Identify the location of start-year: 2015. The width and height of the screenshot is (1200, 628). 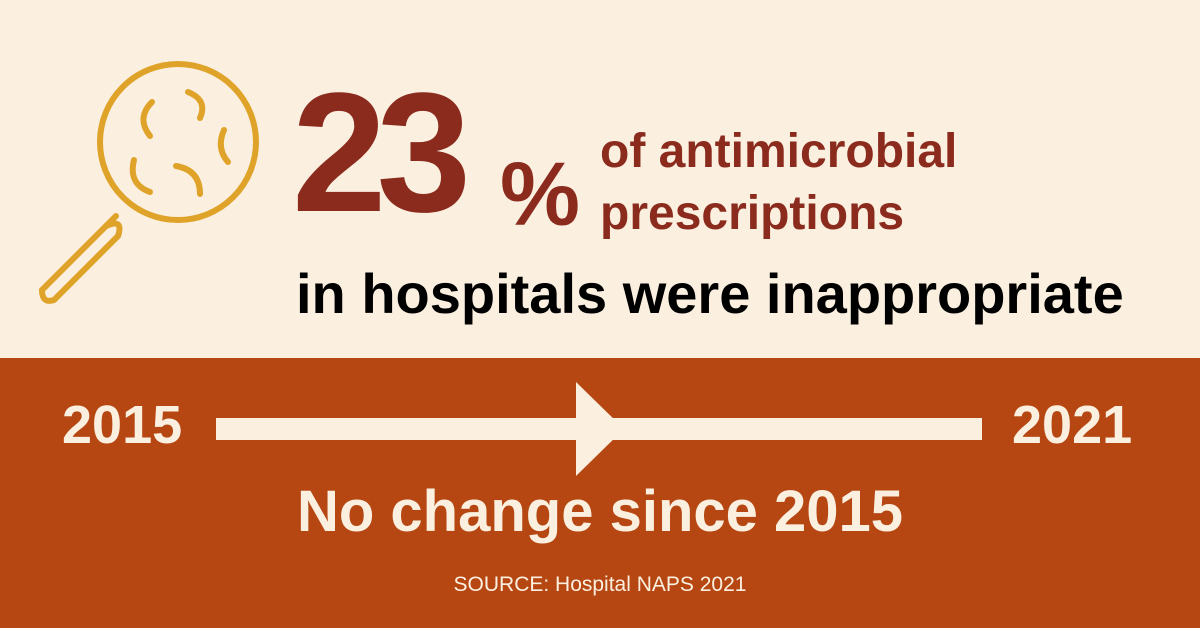
(122, 425).